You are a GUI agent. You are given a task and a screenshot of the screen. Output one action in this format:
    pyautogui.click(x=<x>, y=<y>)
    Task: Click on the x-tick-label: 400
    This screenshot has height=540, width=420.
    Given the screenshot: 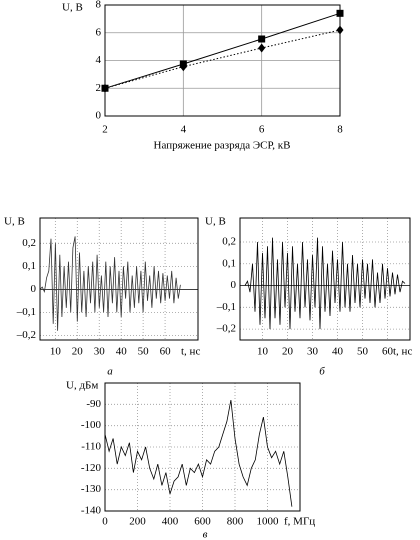 What is the action you would take?
    pyautogui.click(x=170, y=522)
    